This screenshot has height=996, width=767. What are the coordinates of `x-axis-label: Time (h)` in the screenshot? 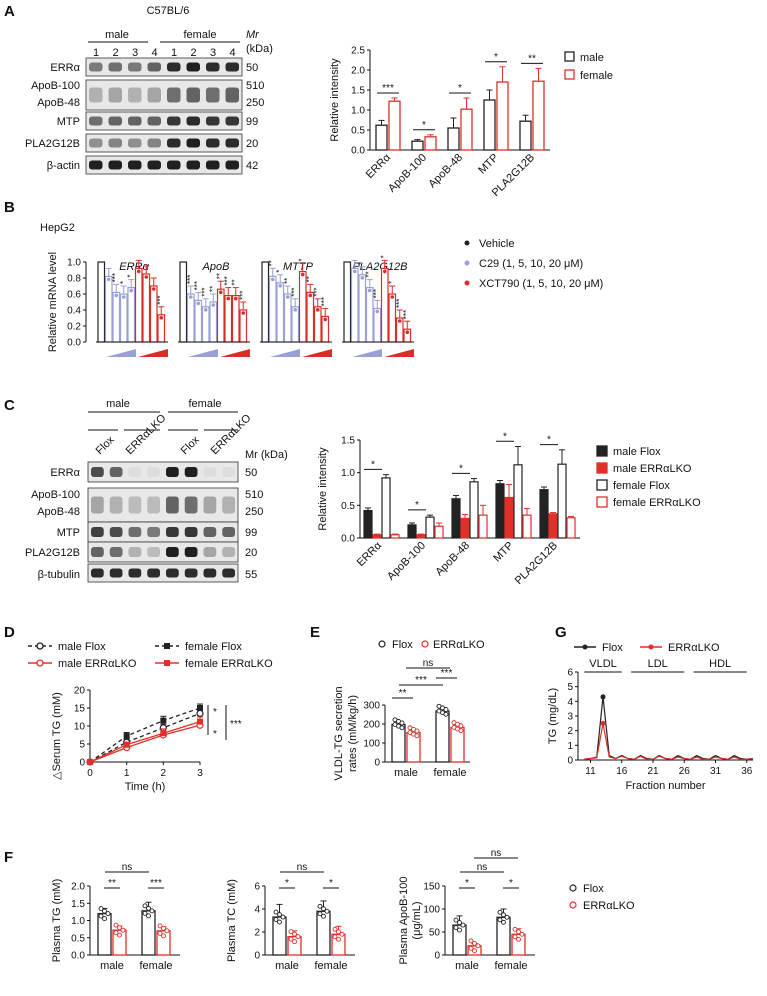 It's located at (145, 787).